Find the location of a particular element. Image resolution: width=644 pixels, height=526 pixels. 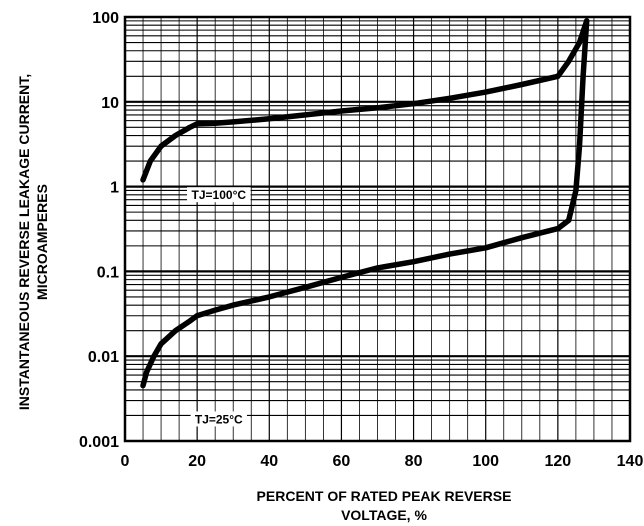

y-tick-label: 10 is located at coordinates (110, 103).